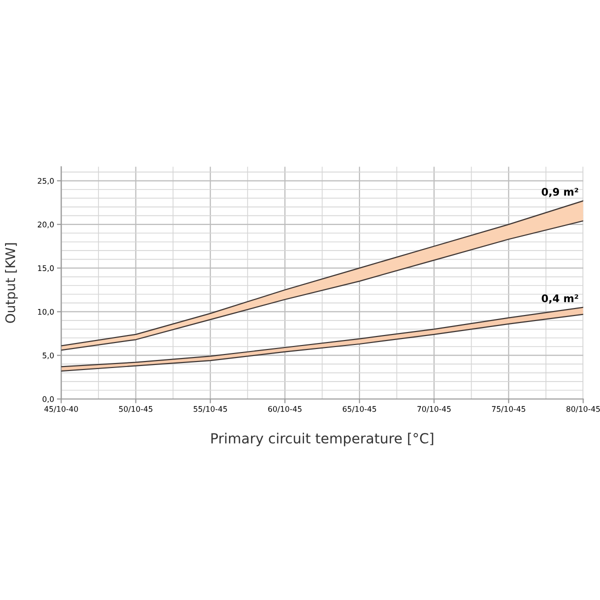 The width and height of the screenshot is (600, 600). Describe the element at coordinates (11, 283) in the screenshot. I see `y-axis-title: Output [KW]` at that location.